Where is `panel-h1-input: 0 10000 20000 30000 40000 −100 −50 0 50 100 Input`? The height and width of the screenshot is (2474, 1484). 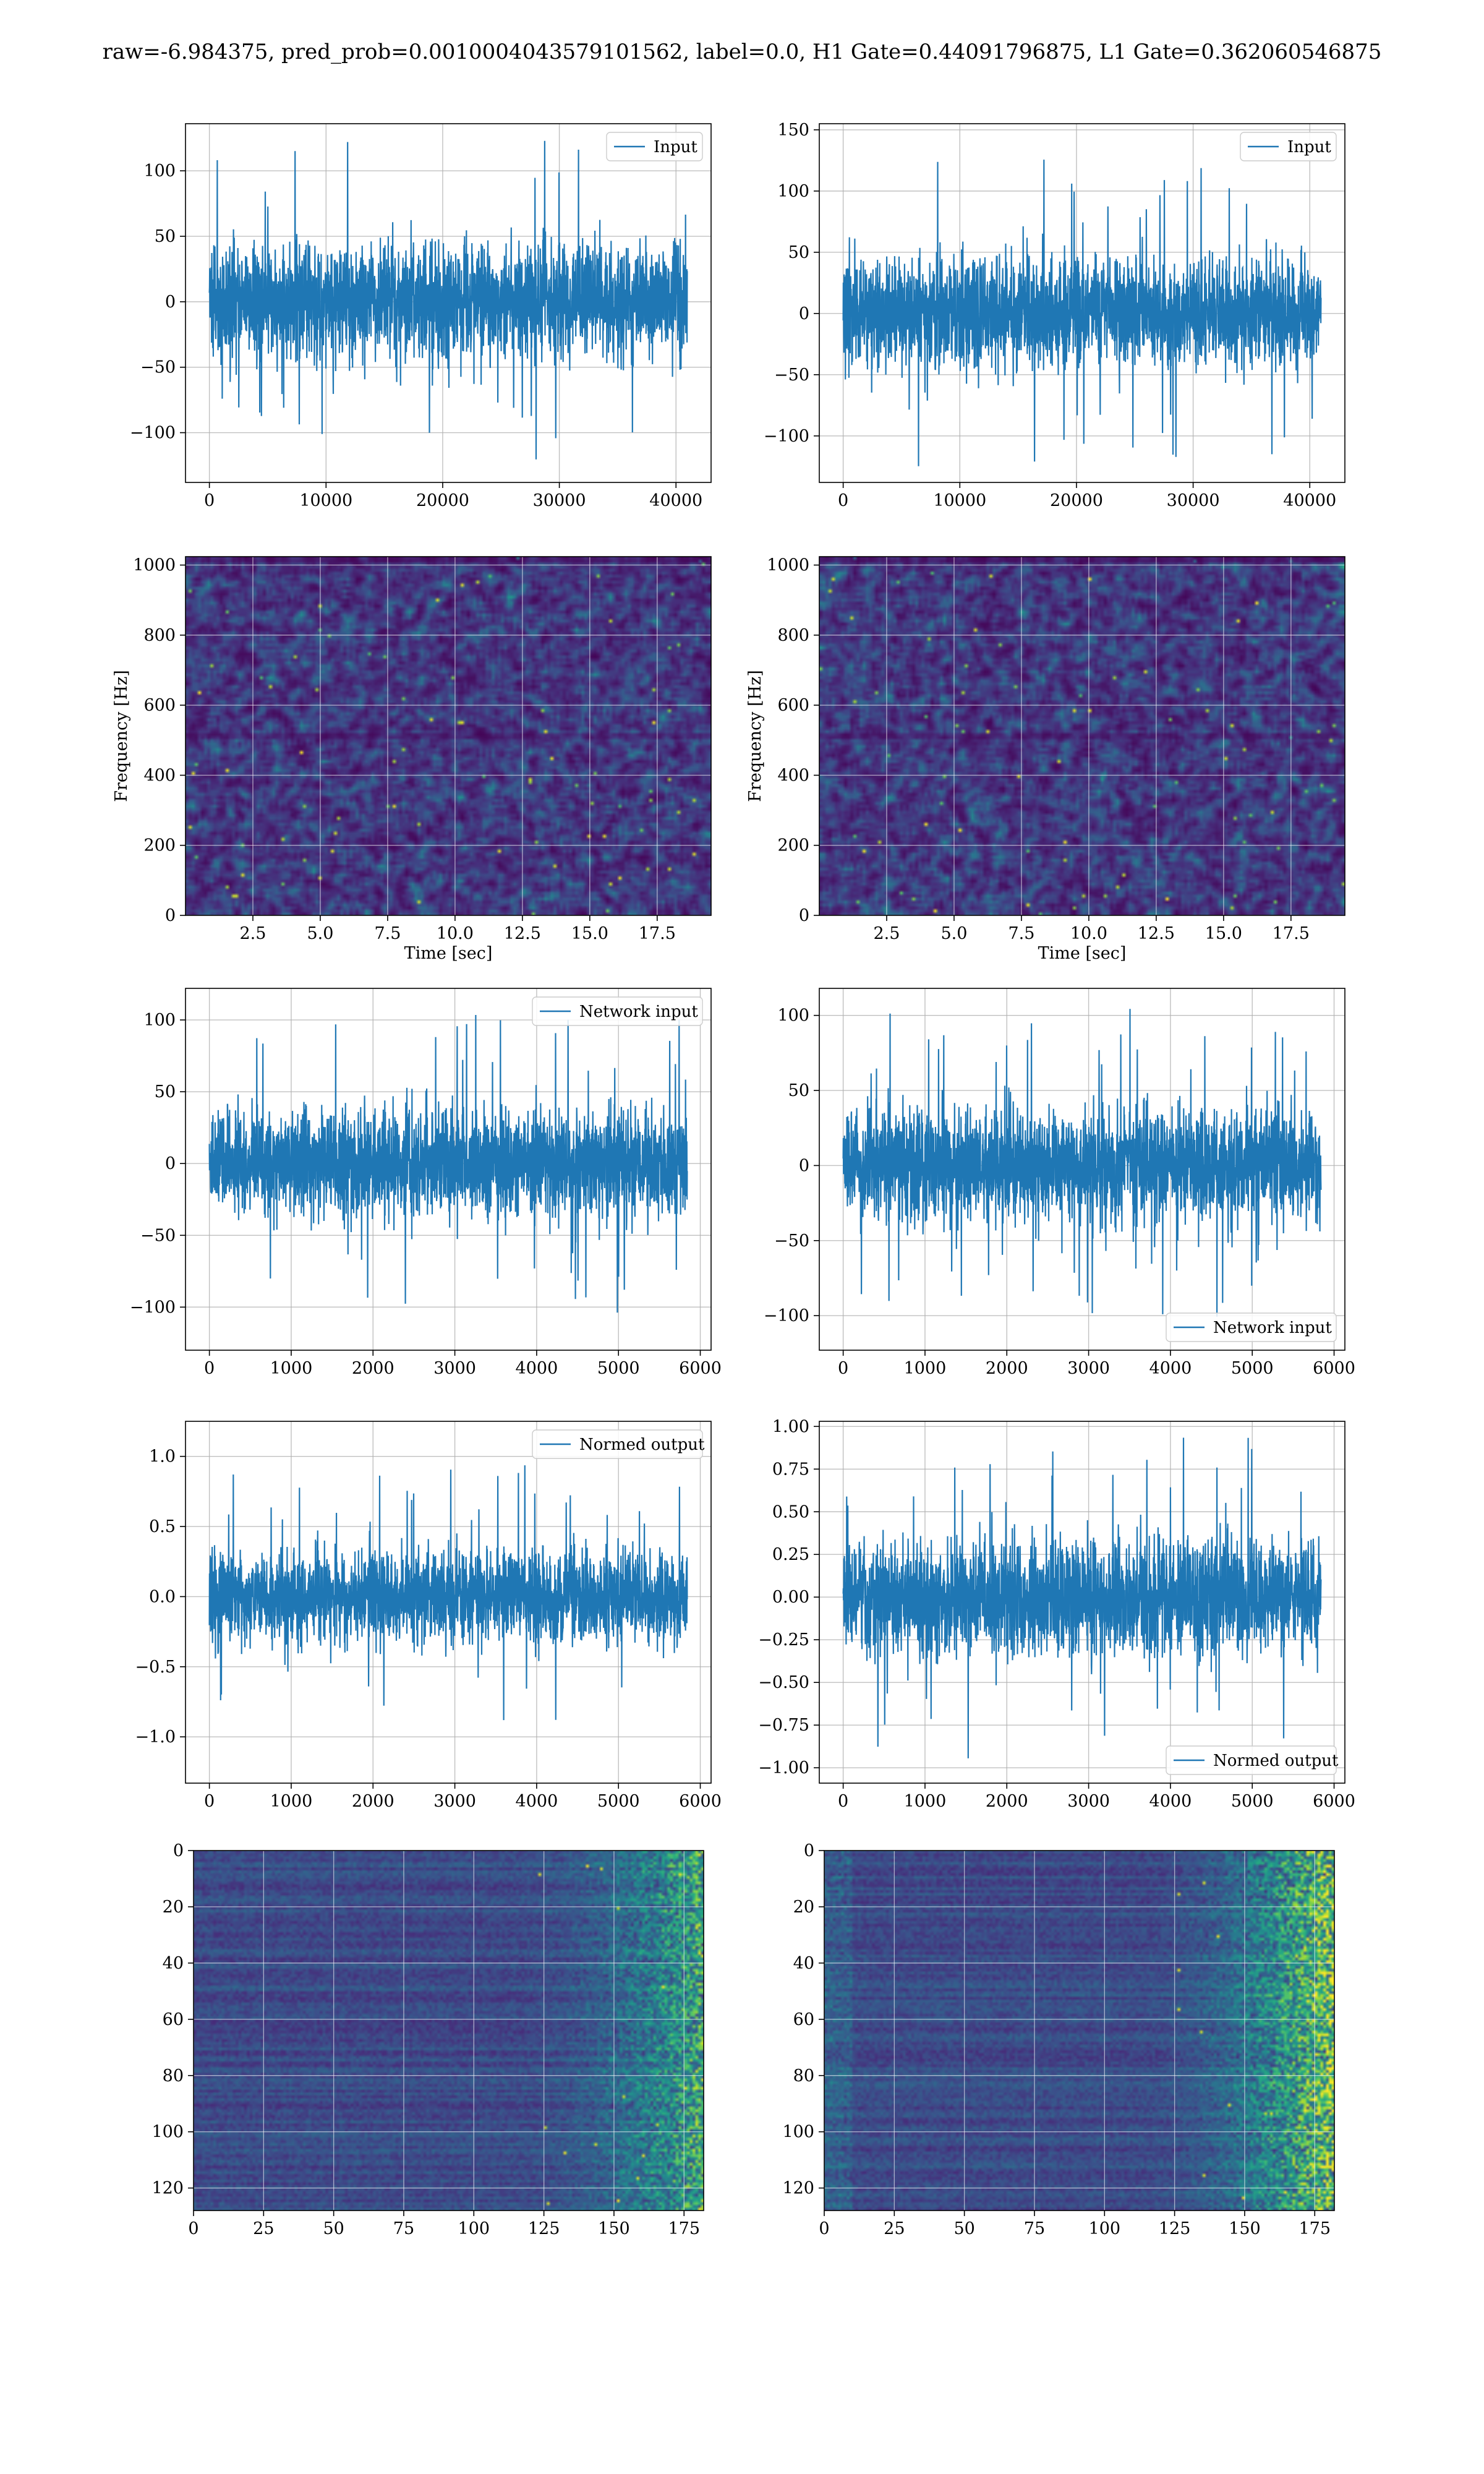
panel-h1-input: 0 10000 20000 30000 40000 −100 −50 0 50 100 Input is located at coordinates (421, 316).